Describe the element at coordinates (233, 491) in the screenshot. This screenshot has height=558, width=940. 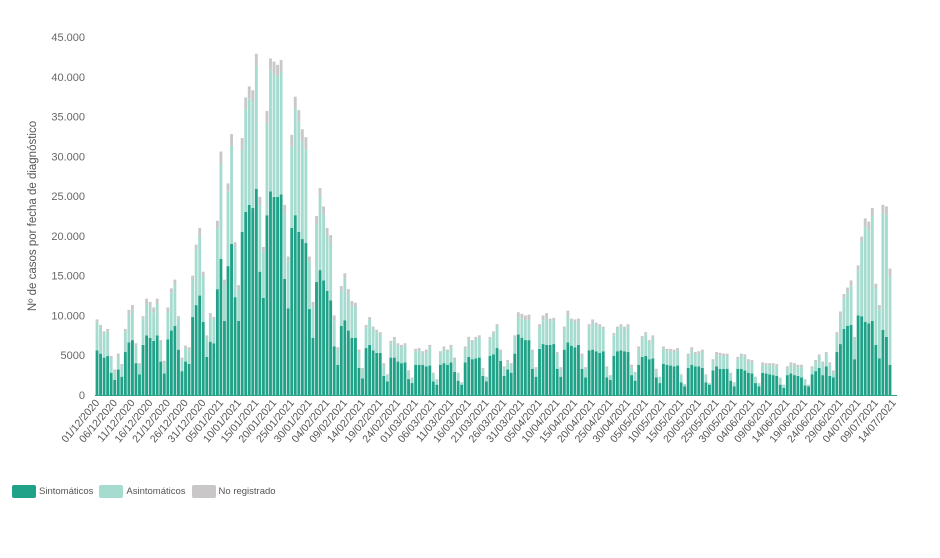
I see `legend-item-no-registrado: No registrado` at that location.